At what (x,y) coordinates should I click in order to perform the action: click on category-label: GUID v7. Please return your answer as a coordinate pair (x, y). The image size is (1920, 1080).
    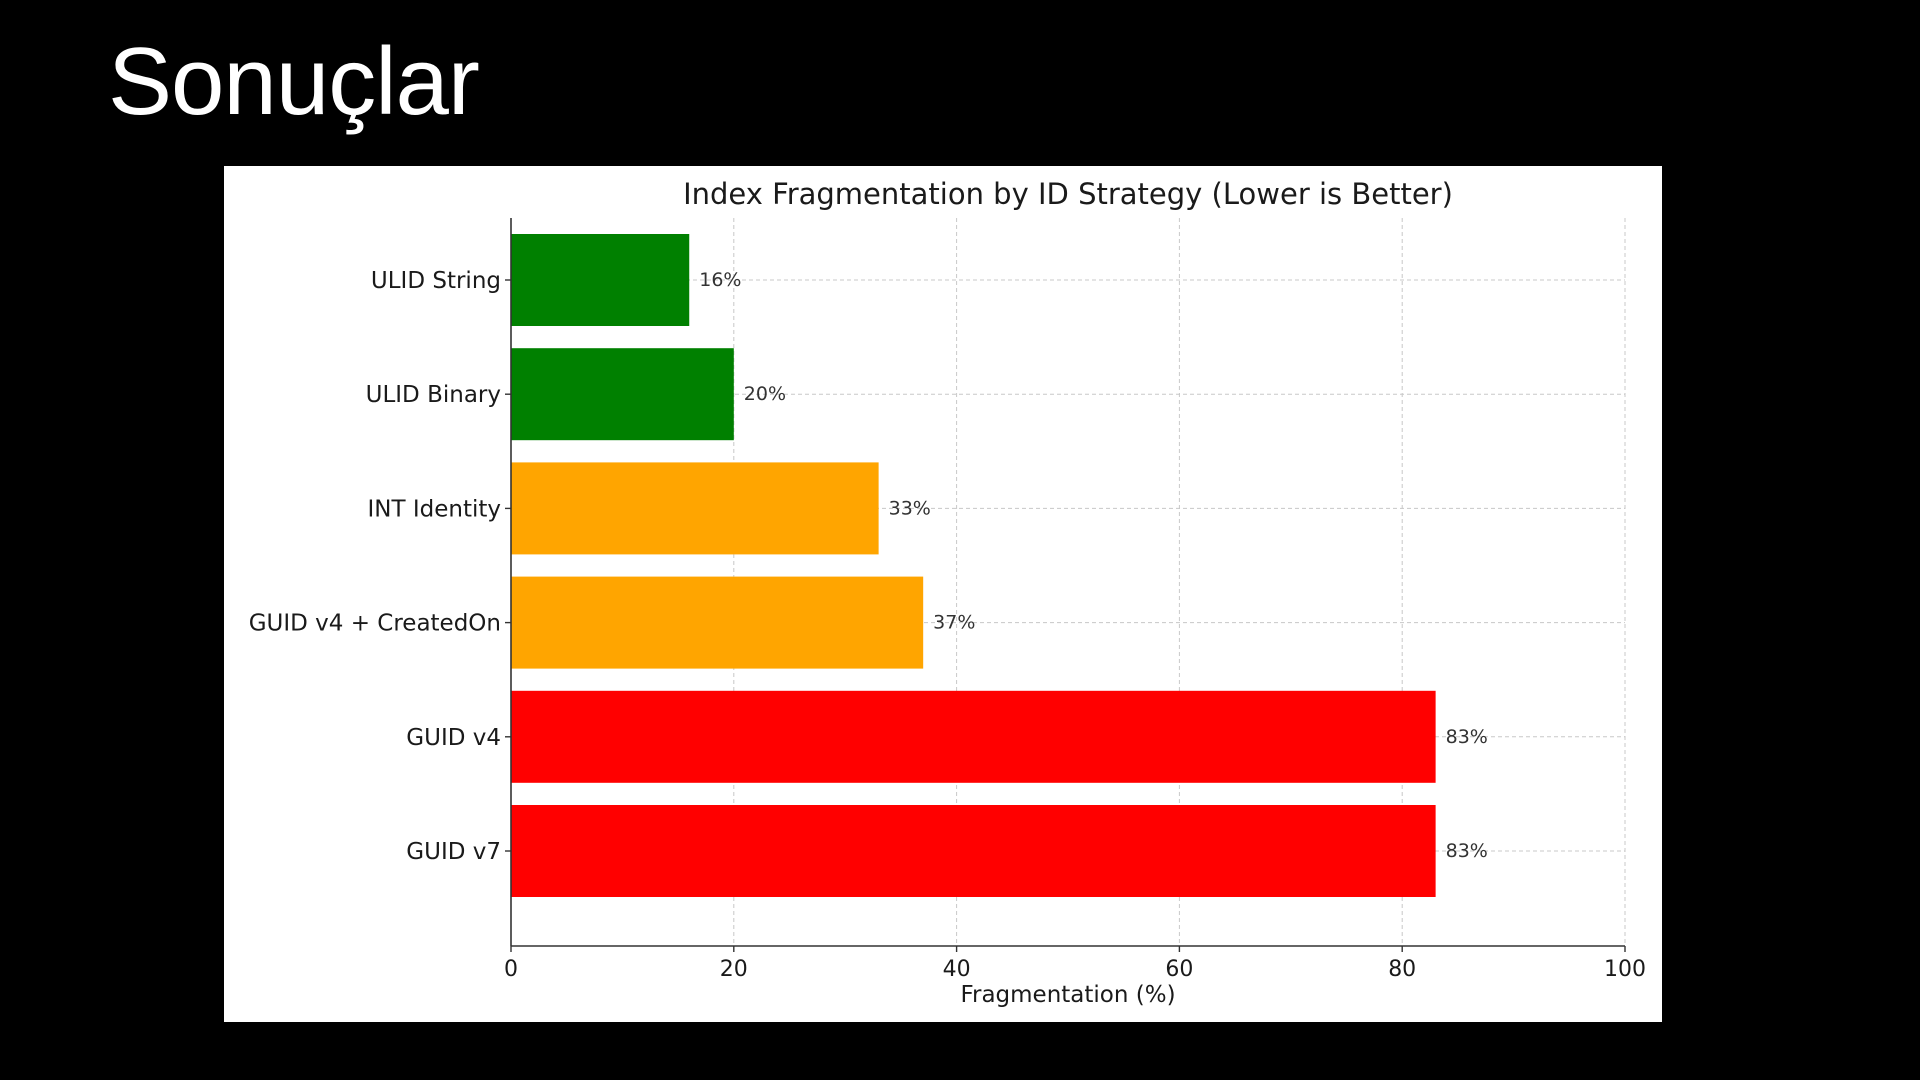
    Looking at the image, I should click on (453, 852).